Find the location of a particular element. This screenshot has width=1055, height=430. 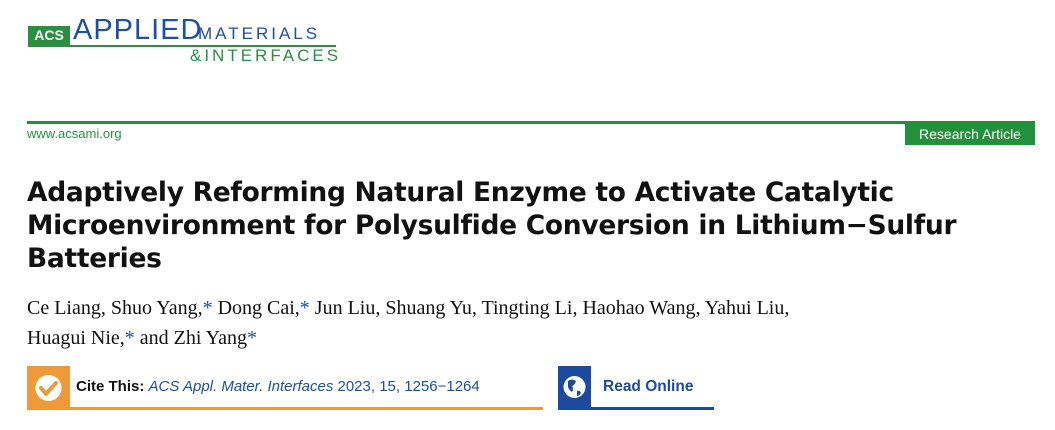

read-online-underline is located at coordinates (636, 408).